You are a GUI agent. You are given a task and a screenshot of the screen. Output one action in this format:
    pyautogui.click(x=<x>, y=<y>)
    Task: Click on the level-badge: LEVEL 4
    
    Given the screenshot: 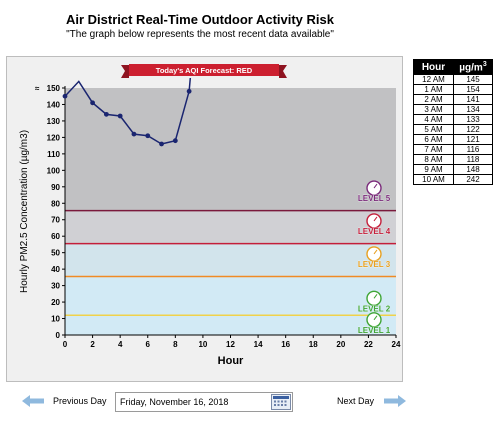 What is the action you would take?
    pyautogui.click(x=374, y=224)
    